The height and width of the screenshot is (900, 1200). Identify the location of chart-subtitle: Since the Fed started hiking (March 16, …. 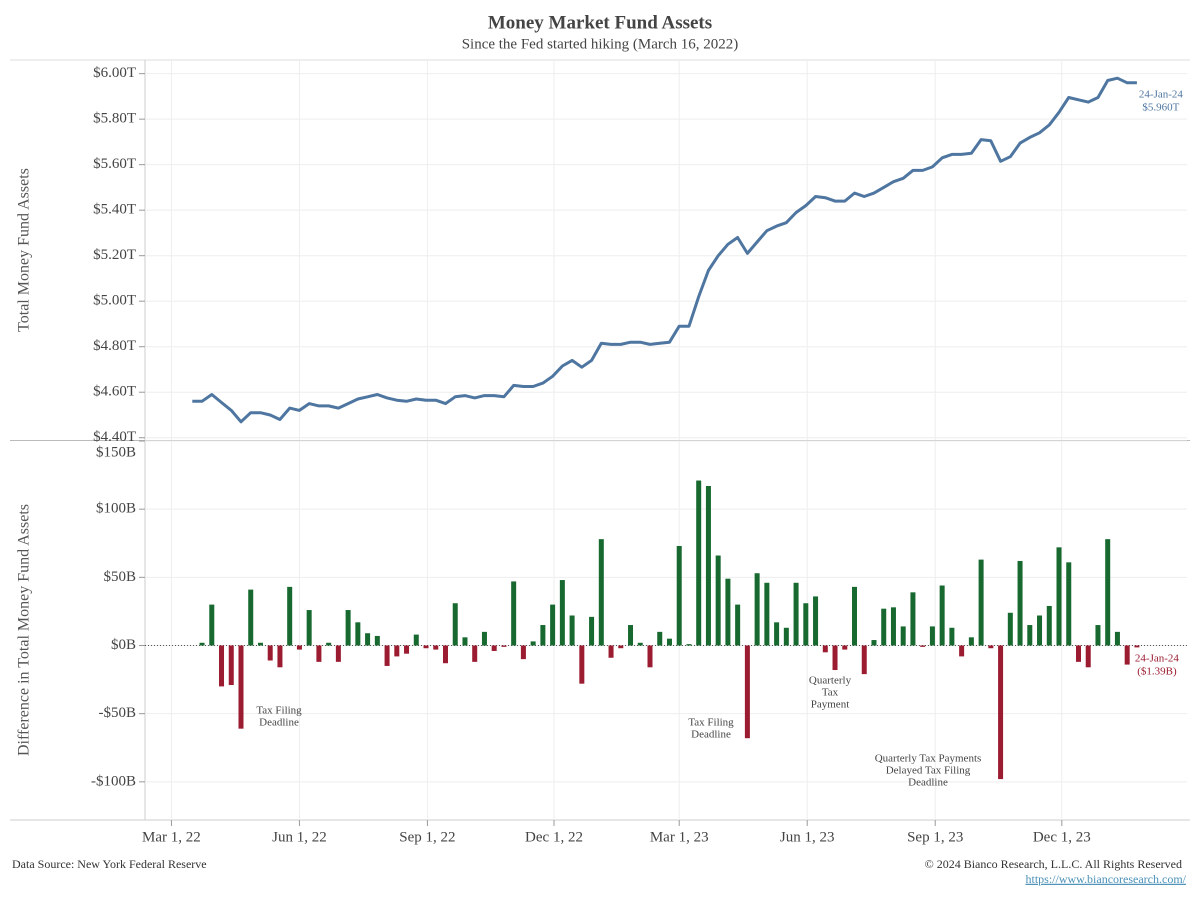
(600, 44).